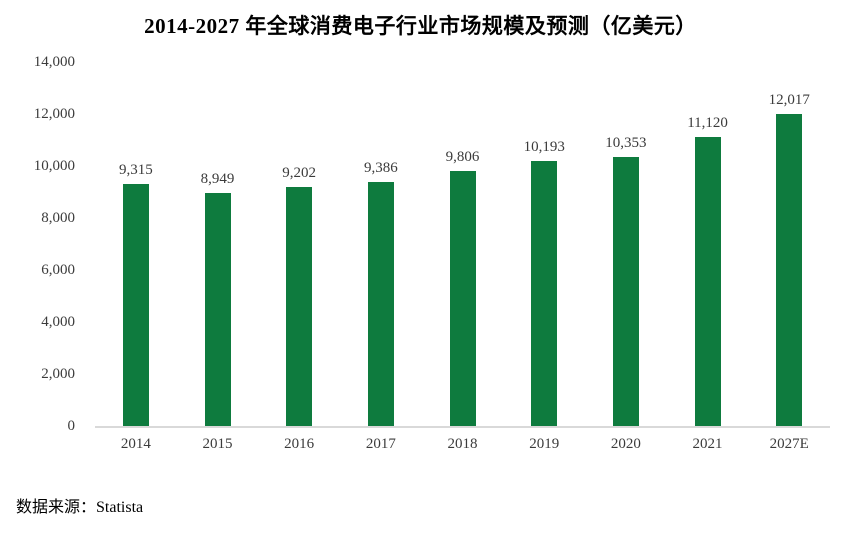 The image size is (841, 534). What do you see at coordinates (544, 444) in the screenshot?
I see `x-tick-label: 2019` at bounding box center [544, 444].